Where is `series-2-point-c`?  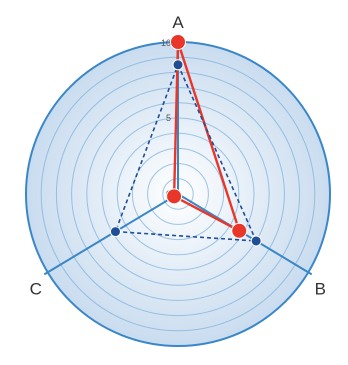 series-2-point-c is located at coordinates (115, 232).